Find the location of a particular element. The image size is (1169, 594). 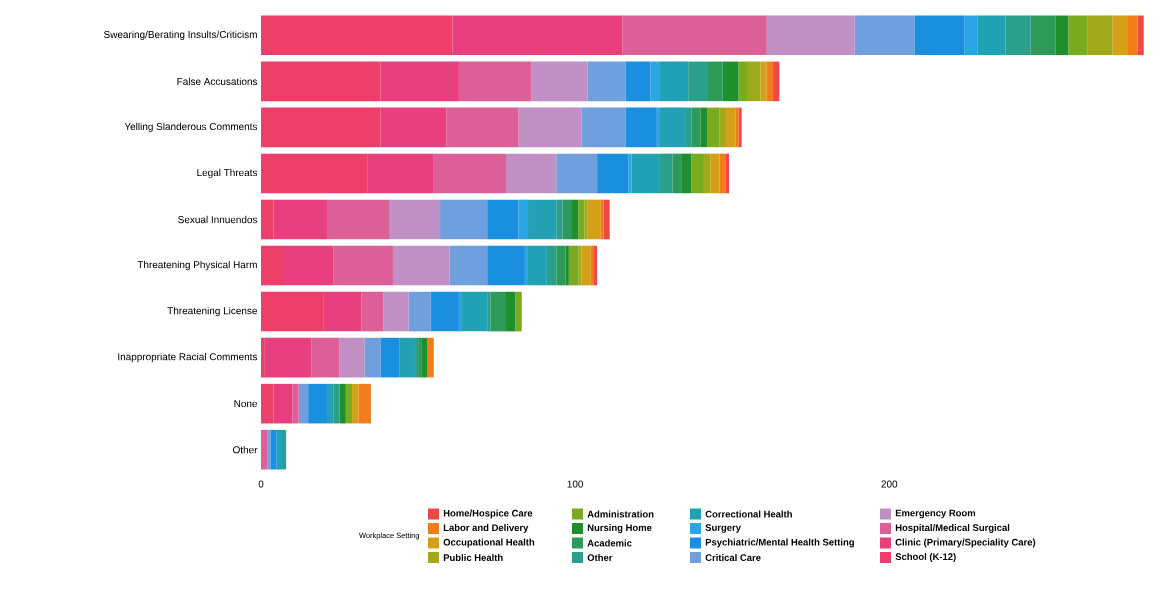

y-tick-label: Yelling Slanderous Comments is located at coordinates (191, 127).